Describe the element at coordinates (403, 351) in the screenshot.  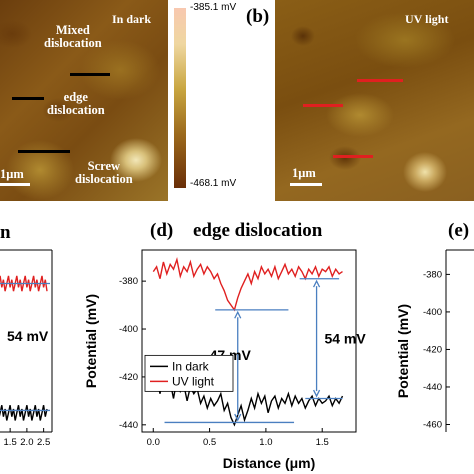
I see `e-y-axis-title: Potential (mV)` at that location.